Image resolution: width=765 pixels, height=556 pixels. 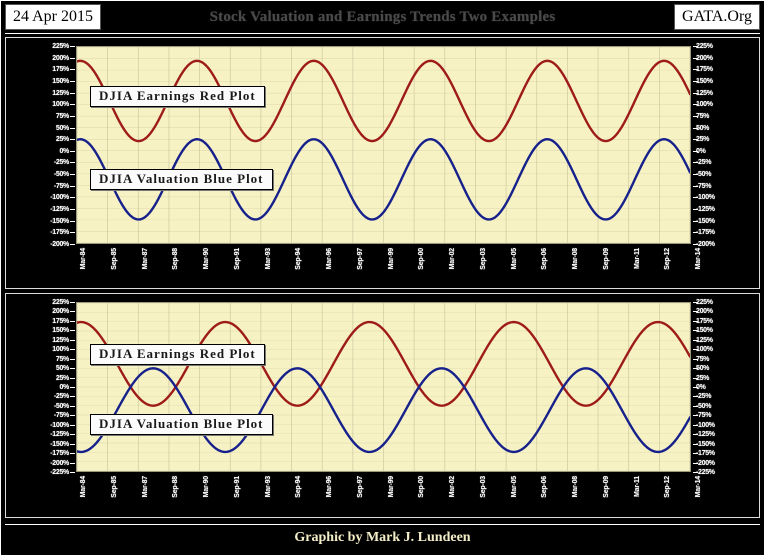 I want to click on x-tick-label: Sep-88, so click(x=176, y=259).